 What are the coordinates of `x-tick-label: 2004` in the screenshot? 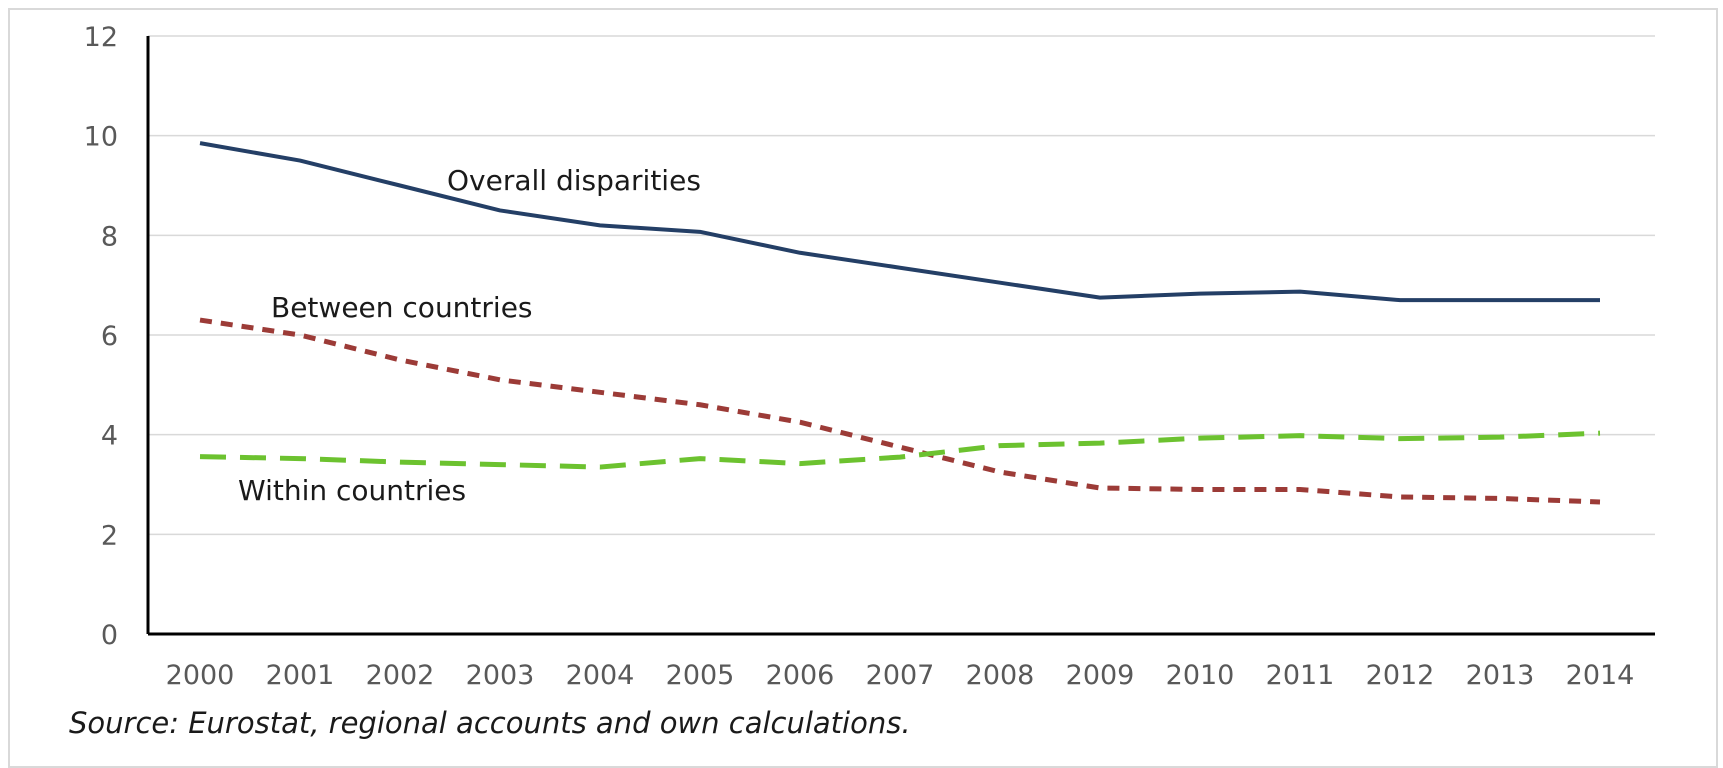 It's located at (600, 675).